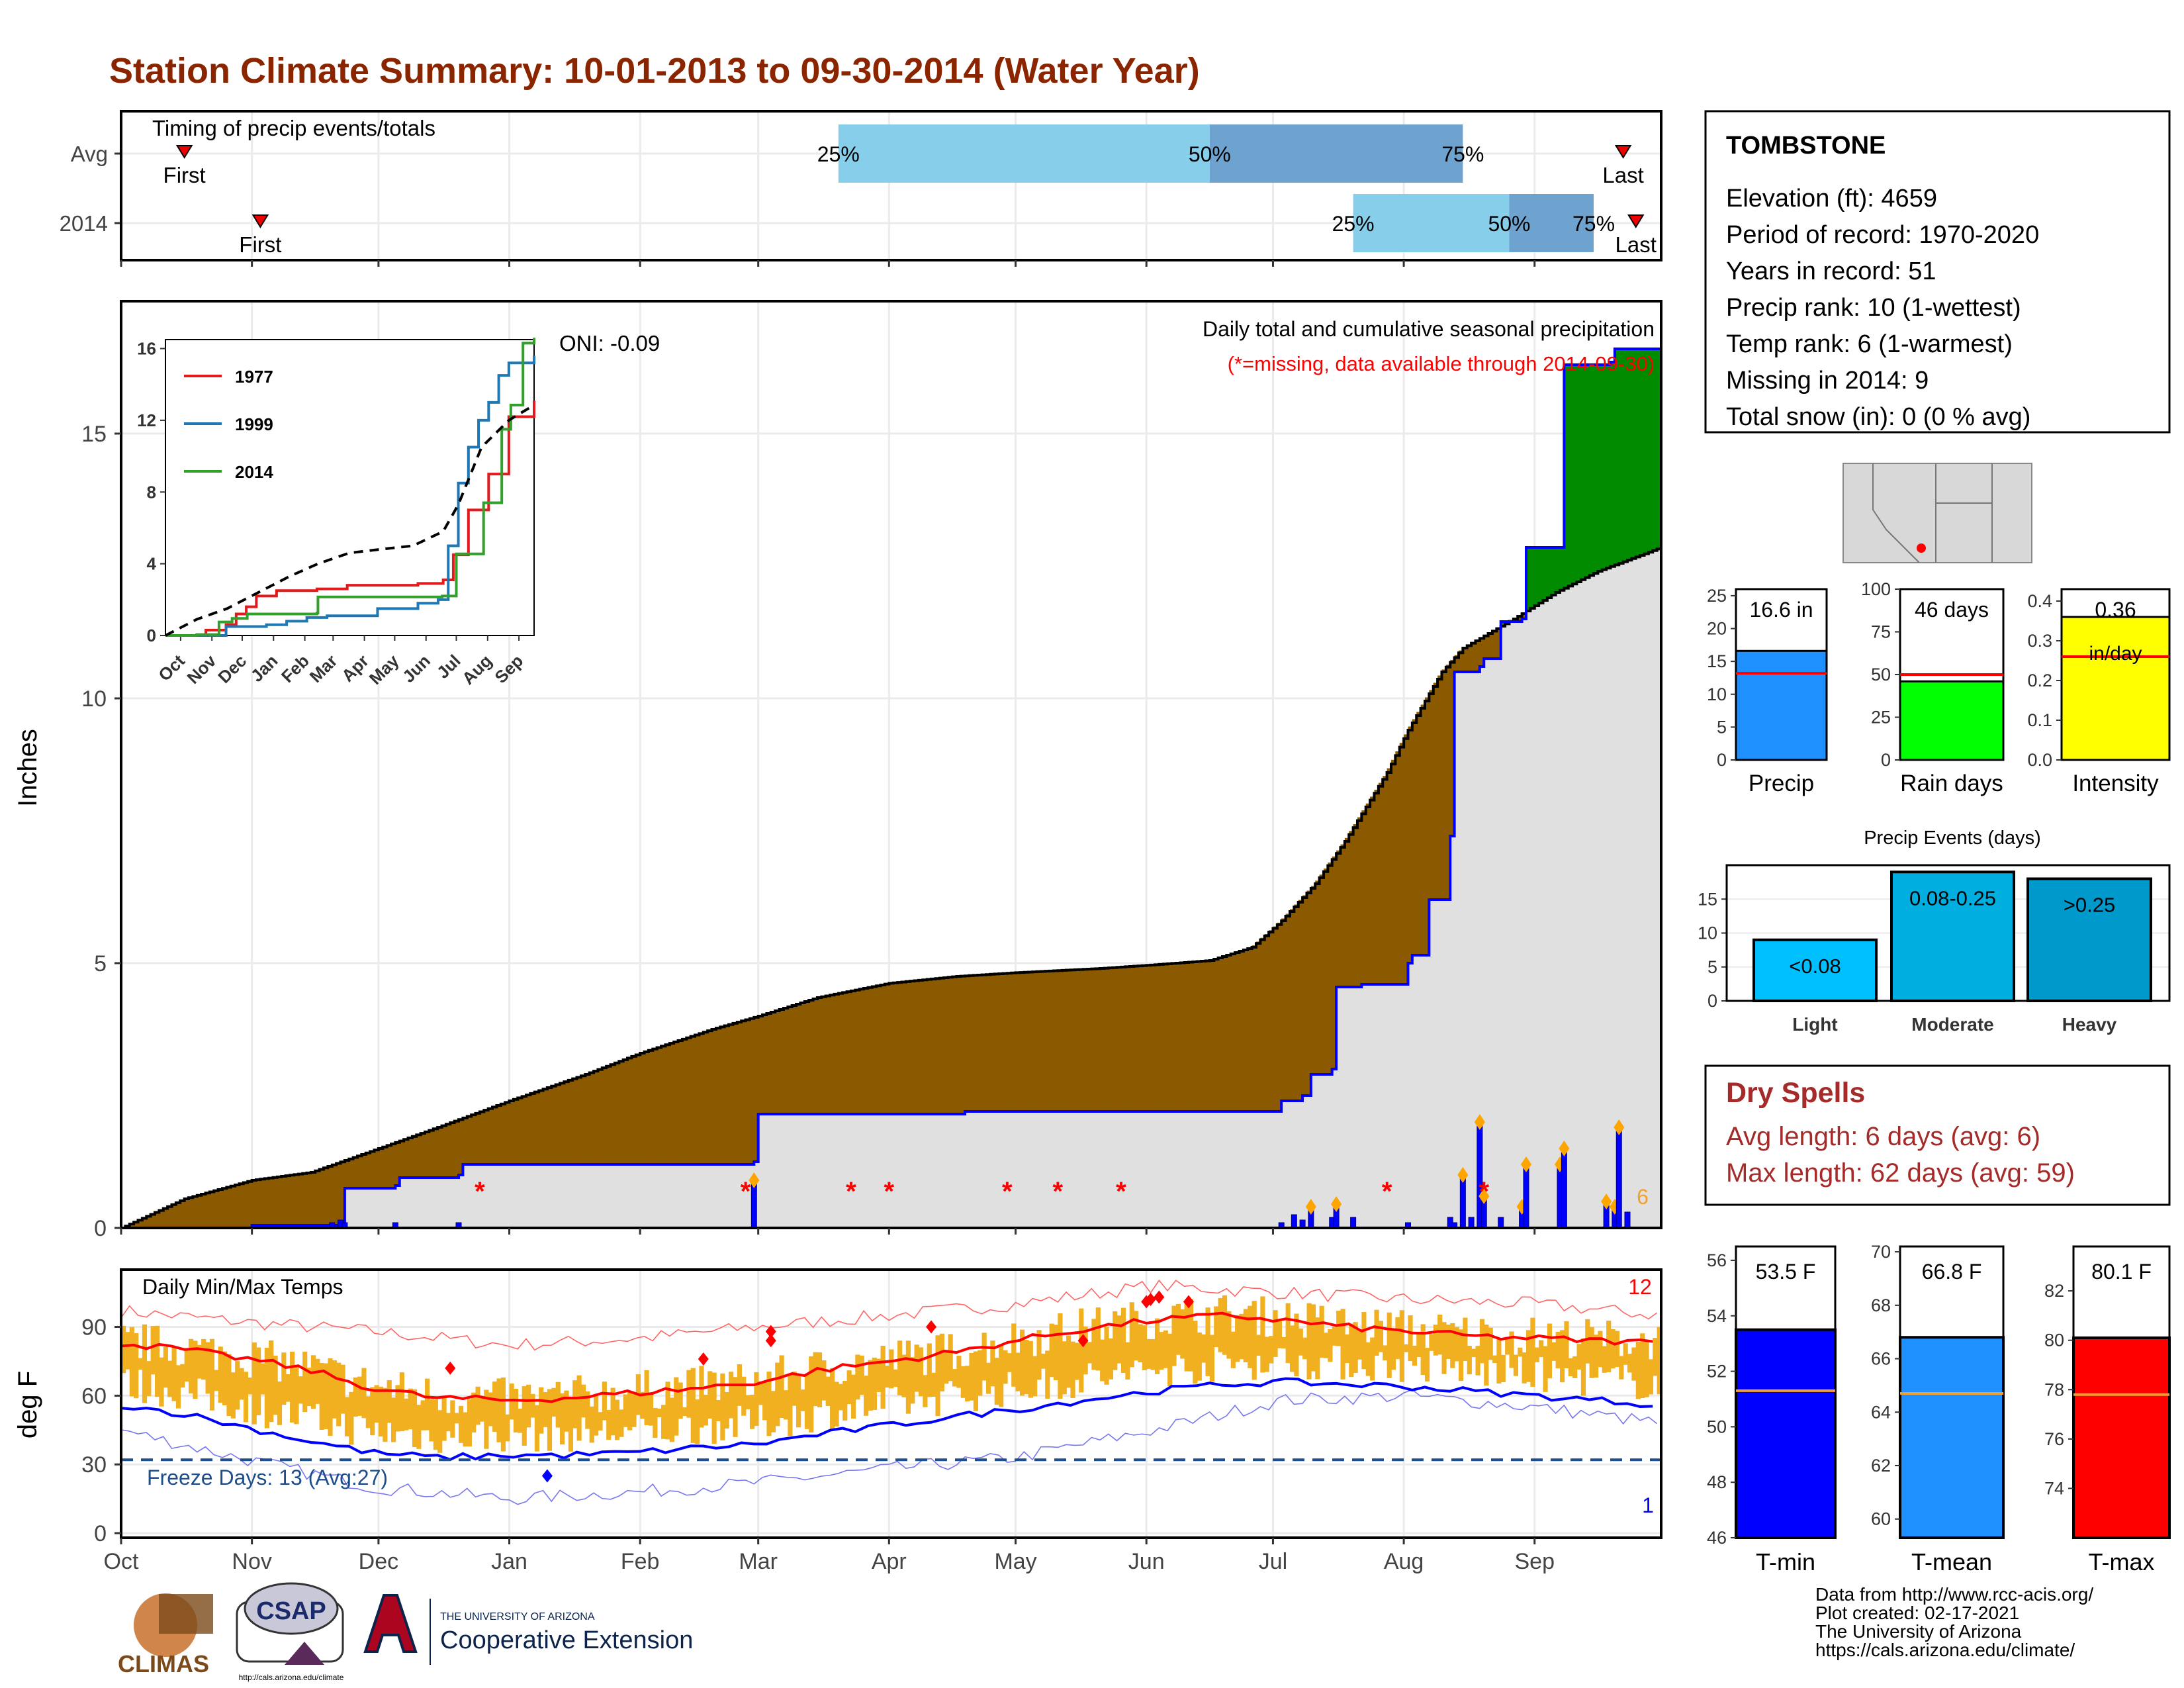  I want to click on temp-mini-label: T-mean, so click(1951, 1561).